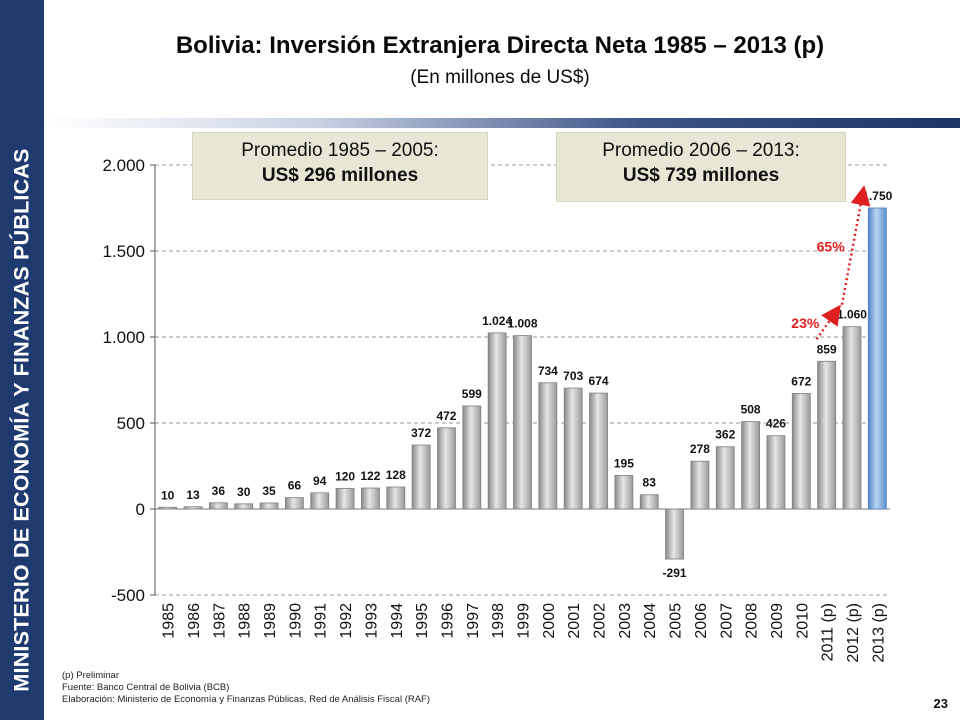  Describe the element at coordinates (245, 621) in the screenshot. I see `x-tick-label: 1988` at that location.